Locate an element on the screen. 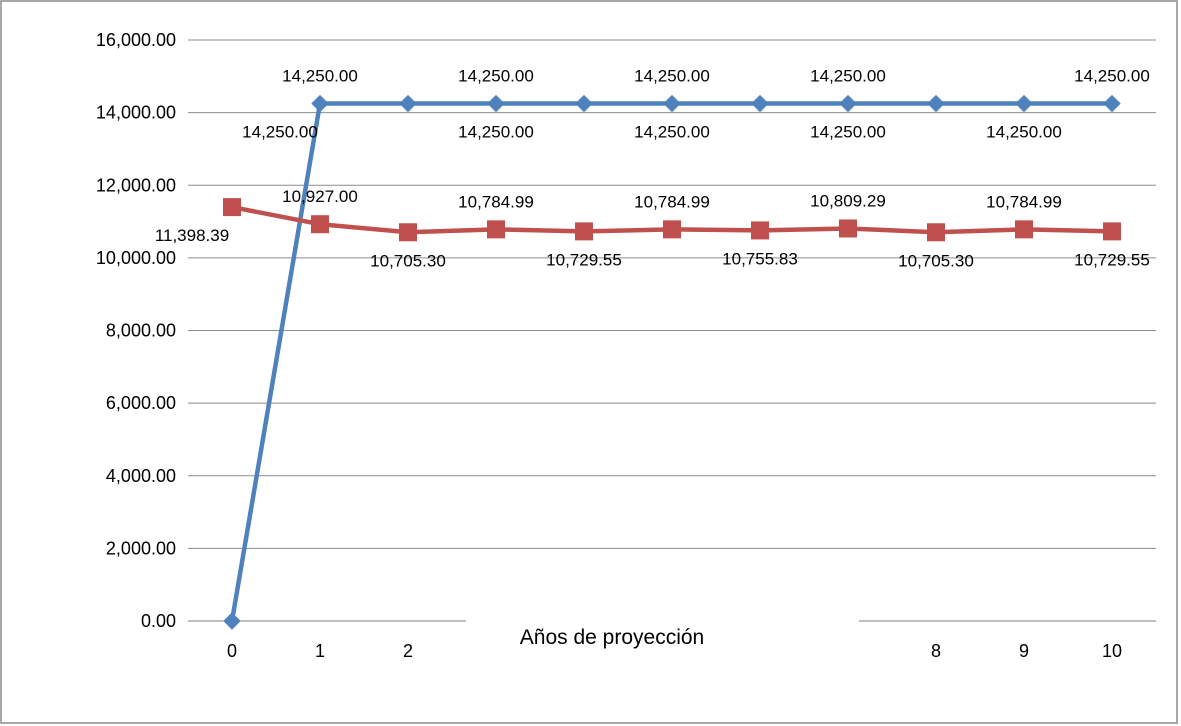  y-tick-label: 16,000.00 is located at coordinates (136, 40).